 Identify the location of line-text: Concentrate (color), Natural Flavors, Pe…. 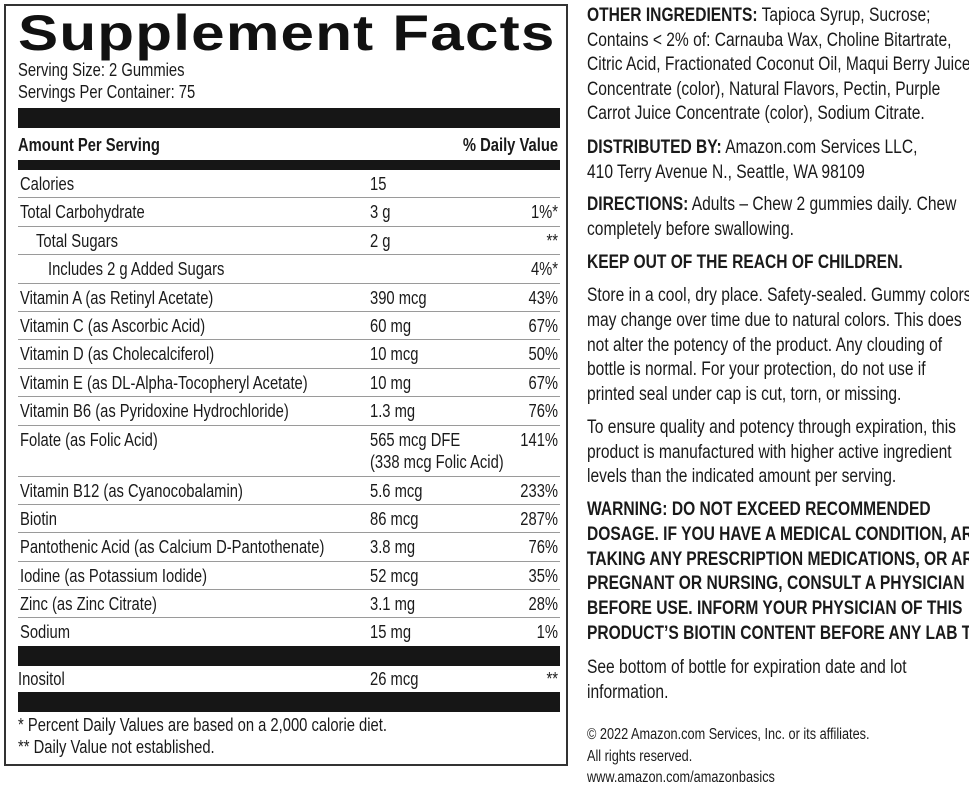
(764, 89).